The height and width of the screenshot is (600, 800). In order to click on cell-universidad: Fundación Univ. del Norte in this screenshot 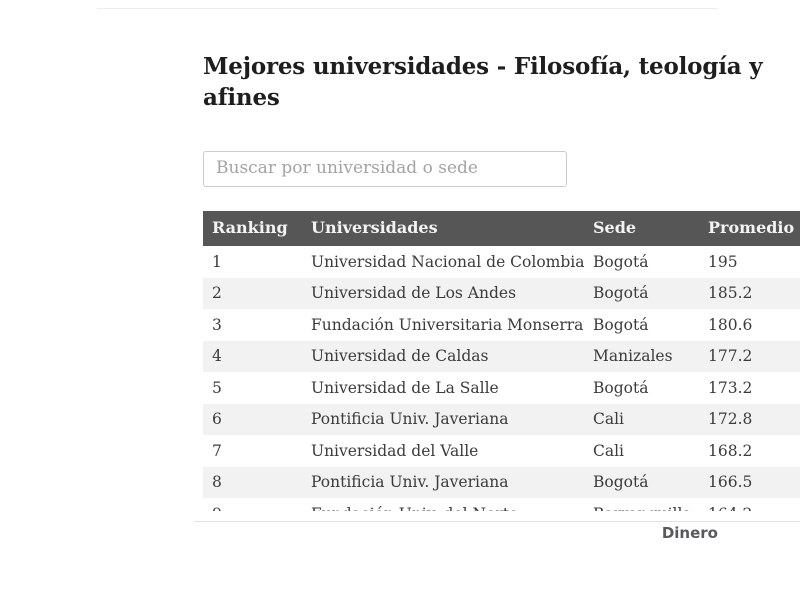, I will do `click(443, 504)`.